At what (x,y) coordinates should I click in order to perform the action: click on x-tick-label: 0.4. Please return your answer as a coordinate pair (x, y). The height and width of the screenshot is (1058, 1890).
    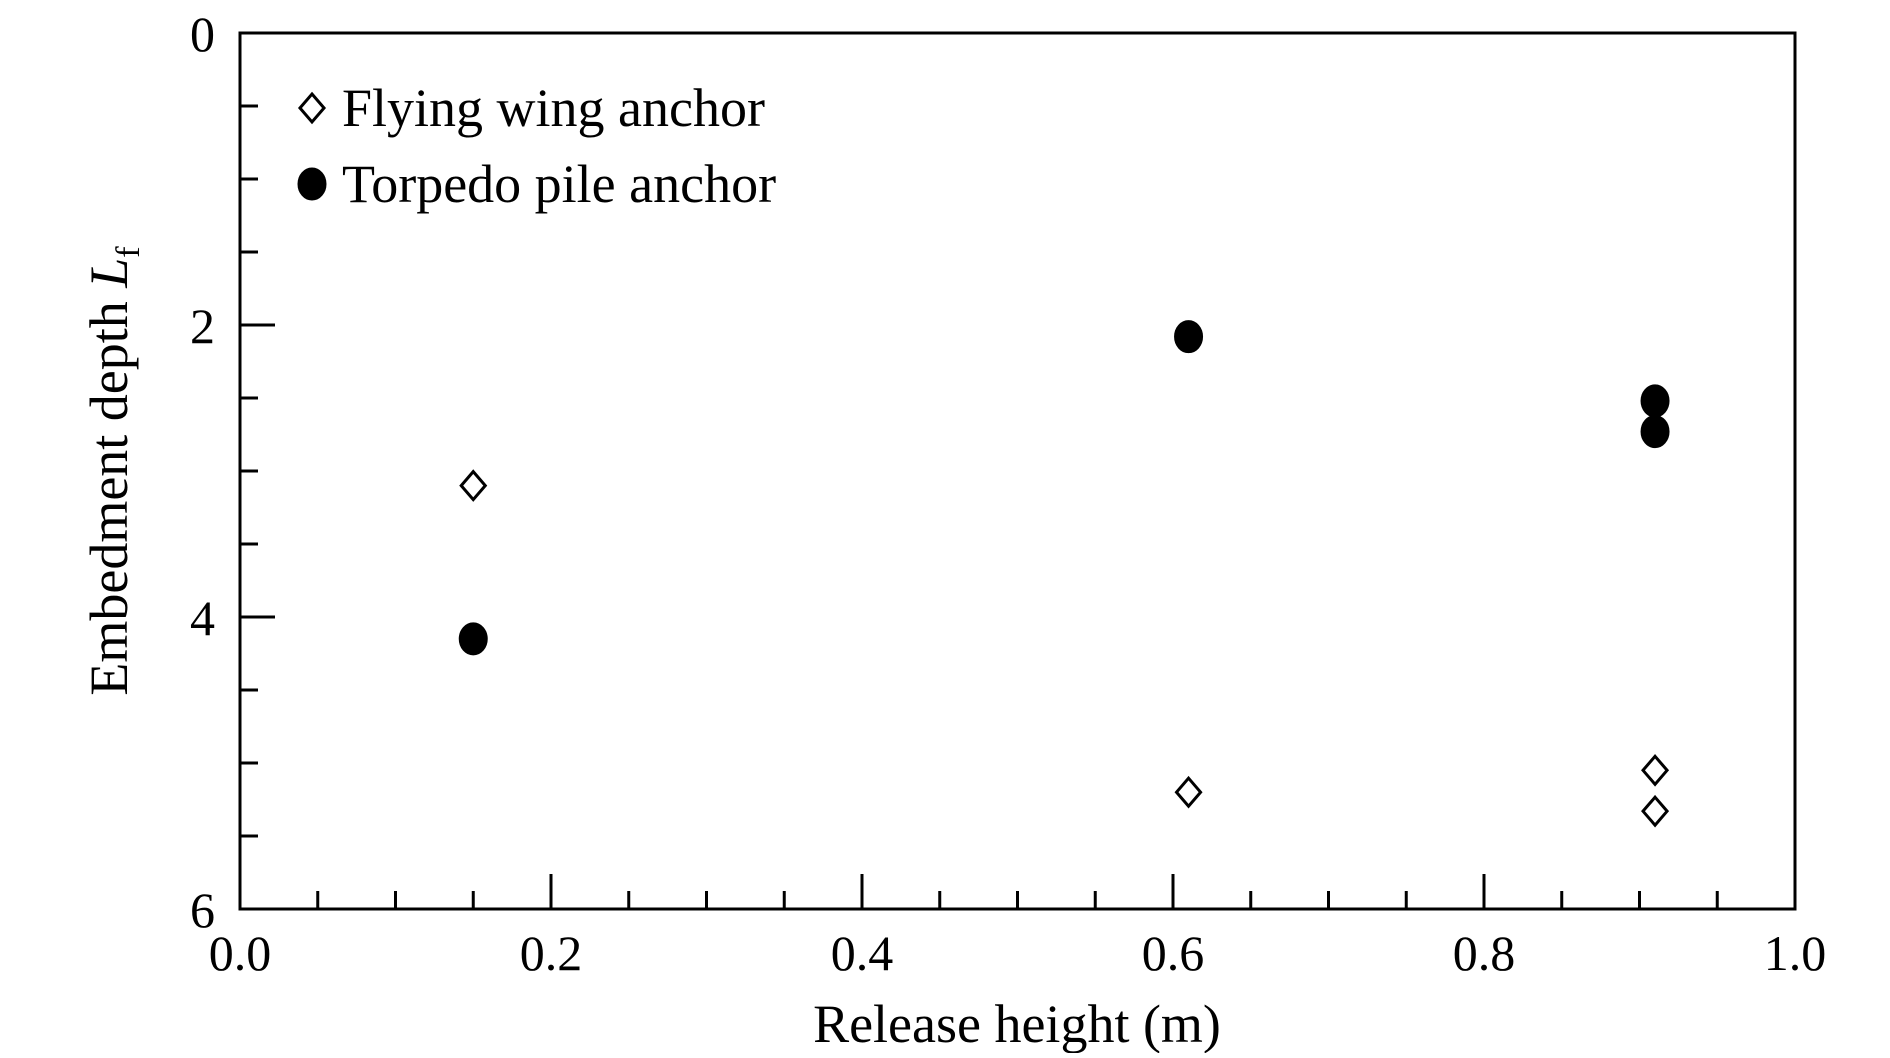
    Looking at the image, I should click on (862, 953).